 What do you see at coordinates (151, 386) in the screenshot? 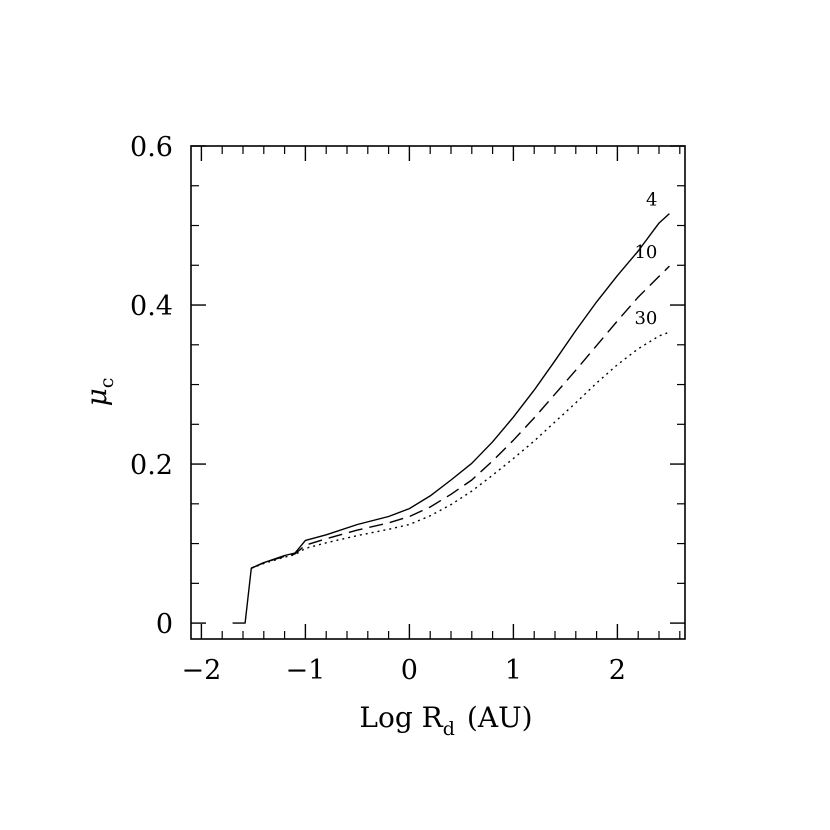
I see `y-tick-labels: 0 0.2 0.4 0.6` at bounding box center [151, 386].